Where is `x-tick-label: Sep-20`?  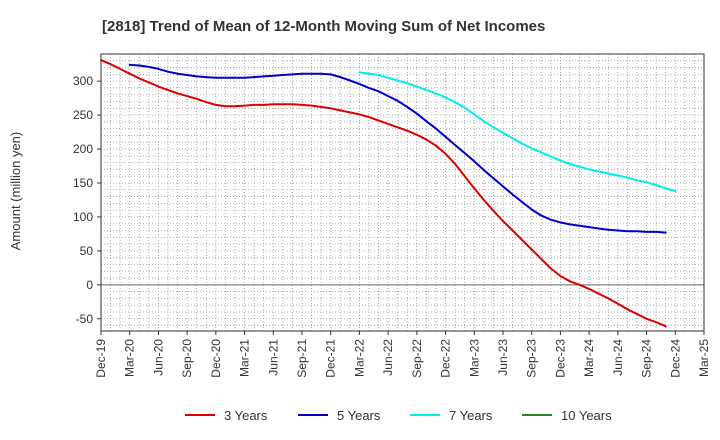 x-tick-label: Sep-20 is located at coordinates (187, 358).